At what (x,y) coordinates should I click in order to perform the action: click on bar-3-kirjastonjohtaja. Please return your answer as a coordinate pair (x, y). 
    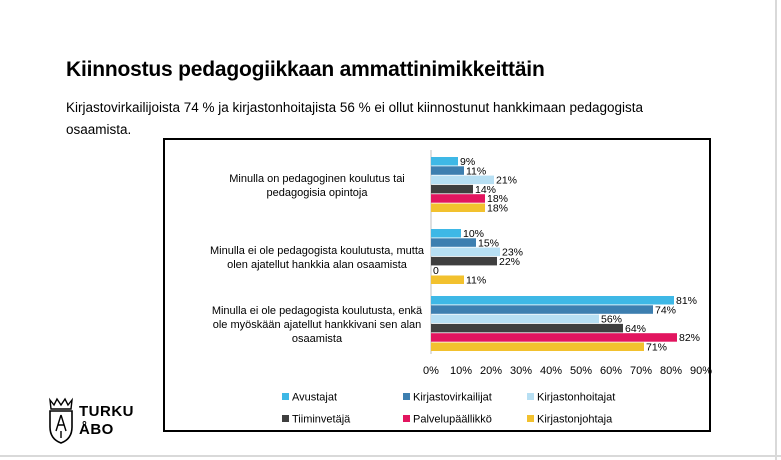
    Looking at the image, I should click on (537, 346).